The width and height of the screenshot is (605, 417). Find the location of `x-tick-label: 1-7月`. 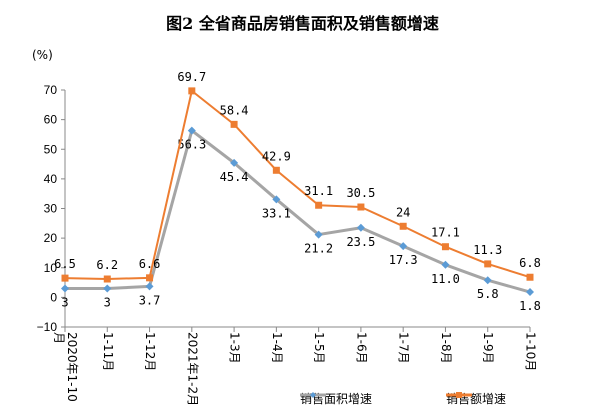

x-tick-label: 1-7月 is located at coordinates (403, 348).